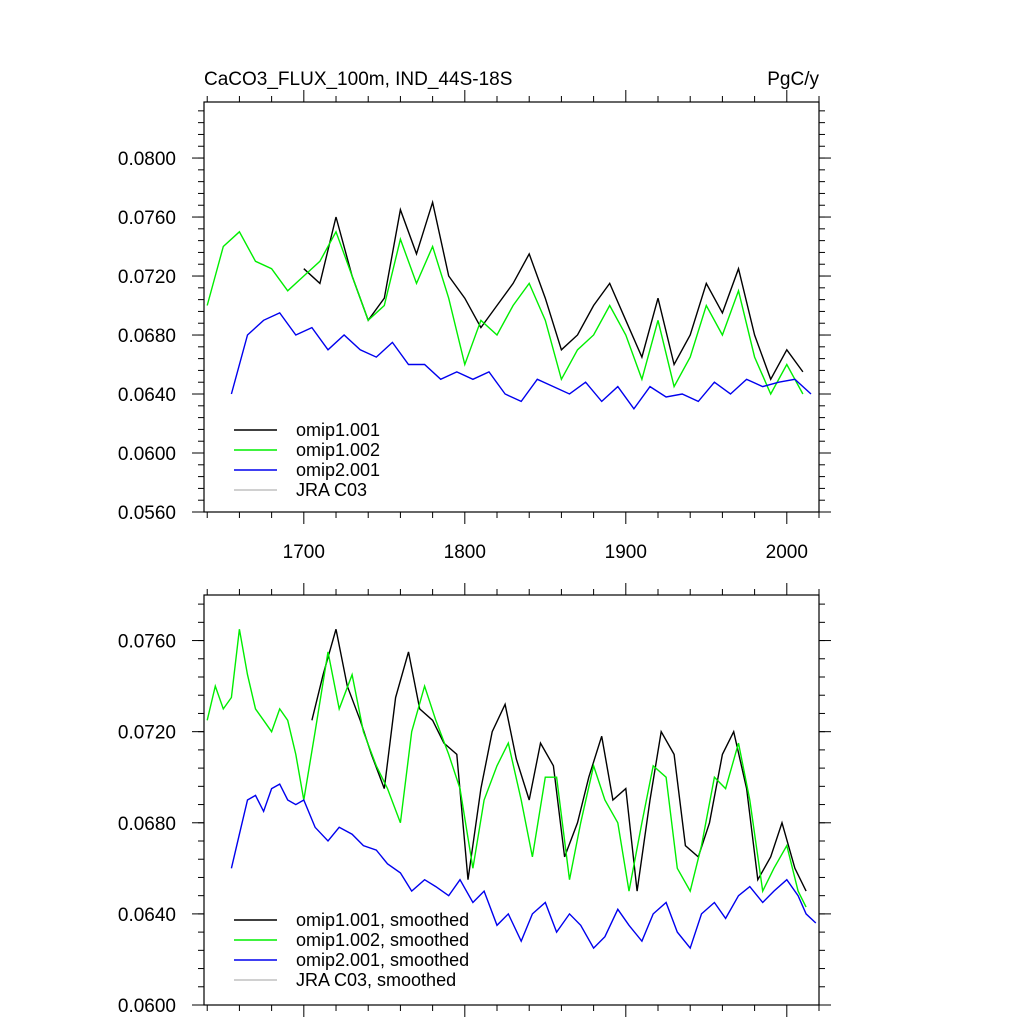 The height and width of the screenshot is (1029, 1024). I want to click on legend-label: omip1.002, so click(338, 450).